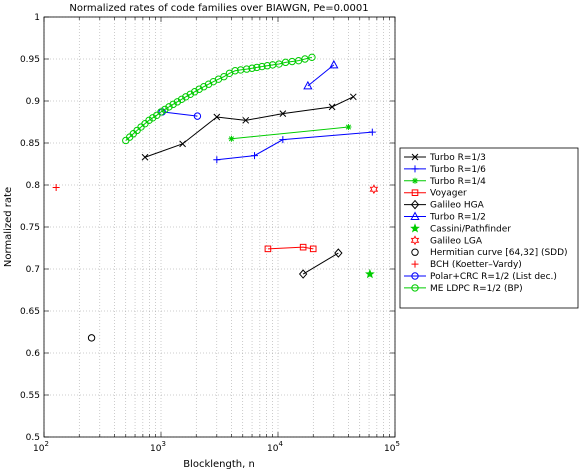 The height and width of the screenshot is (474, 581). What do you see at coordinates (457, 158) in the screenshot?
I see `legend-label: Turbo R=1/3` at bounding box center [457, 158].